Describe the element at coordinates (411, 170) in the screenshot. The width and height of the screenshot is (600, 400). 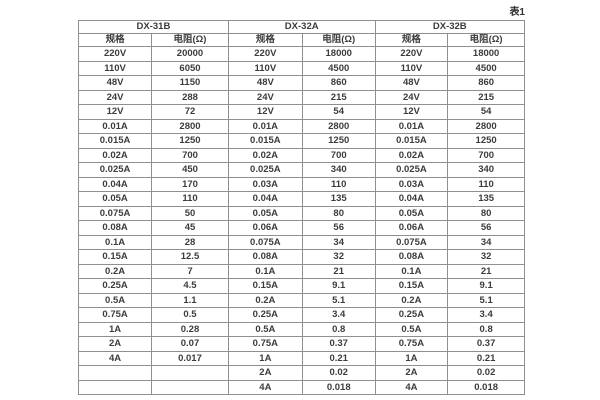
I see `spec-cell: 0.025A` at that location.